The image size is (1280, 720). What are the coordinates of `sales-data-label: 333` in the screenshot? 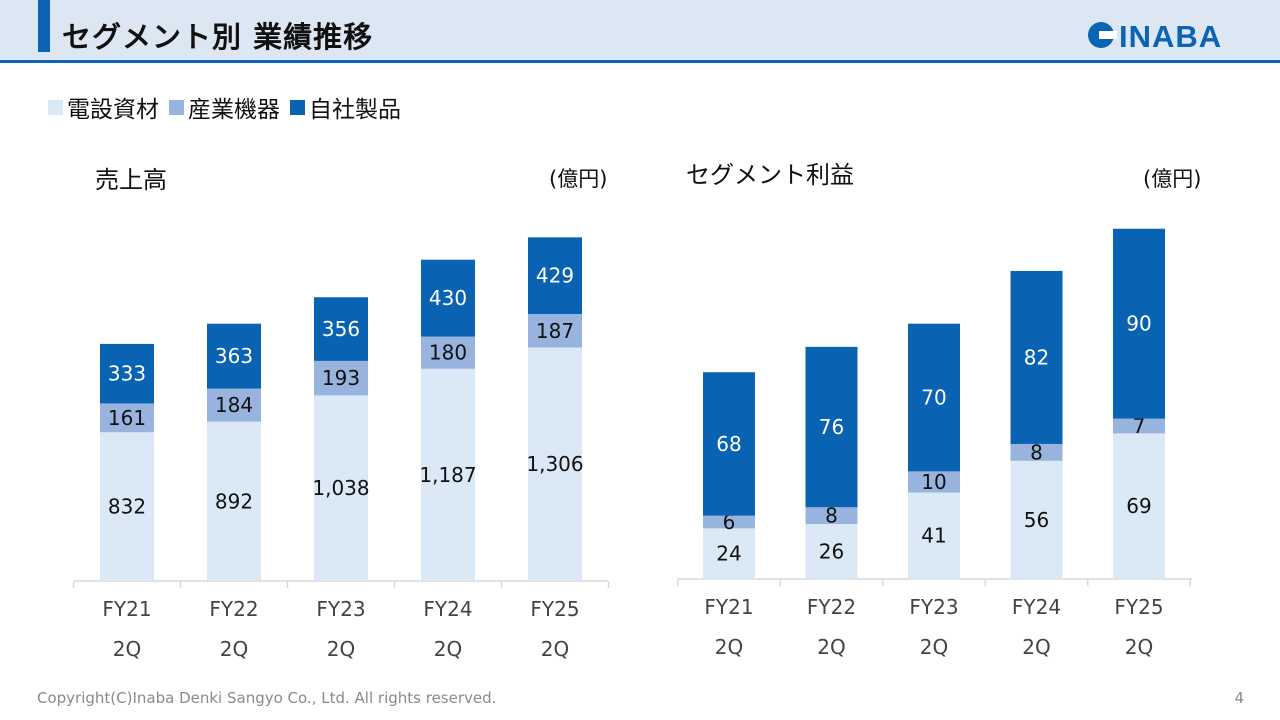 It's located at (127, 374).